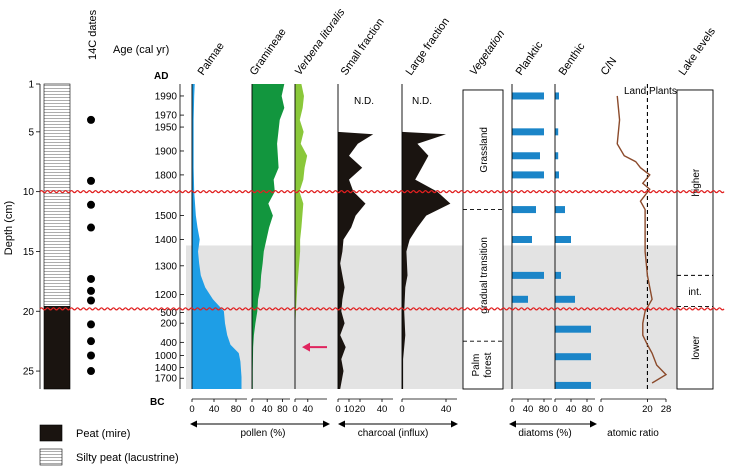 This screenshot has width=737, height=472. Describe the element at coordinates (360, 409) in the screenshot. I see `x-tick-label-small-fraction: 20` at that location.